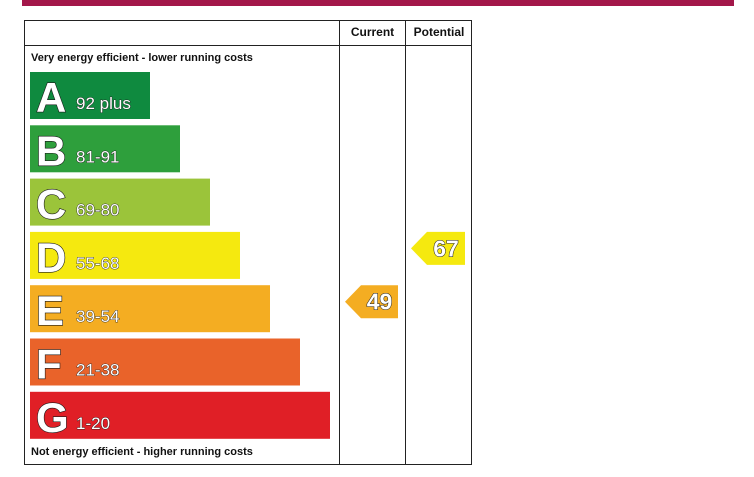 The image size is (754, 477). Describe the element at coordinates (378, 3) in the screenshot. I see `top-accent-bar` at that location.